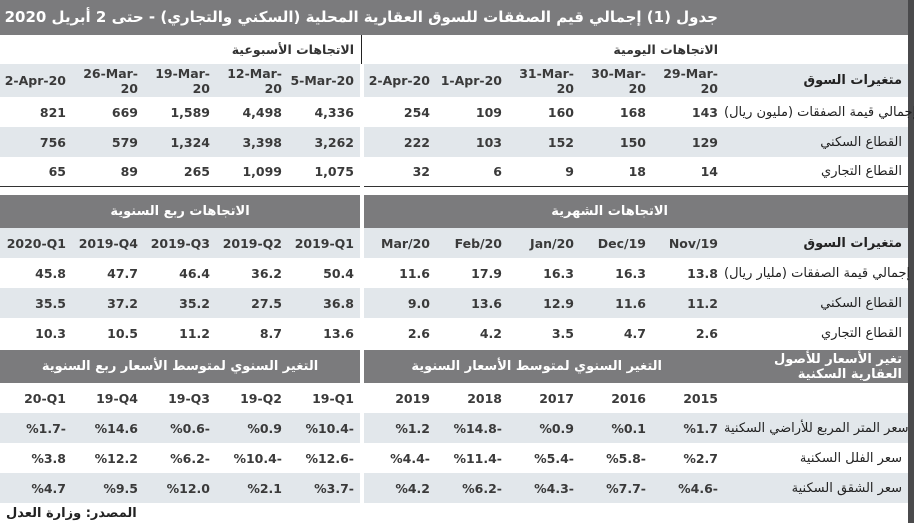  Describe the element at coordinates (324, 243) in the screenshot. I see `column-header: 2019-Q1` at that location.